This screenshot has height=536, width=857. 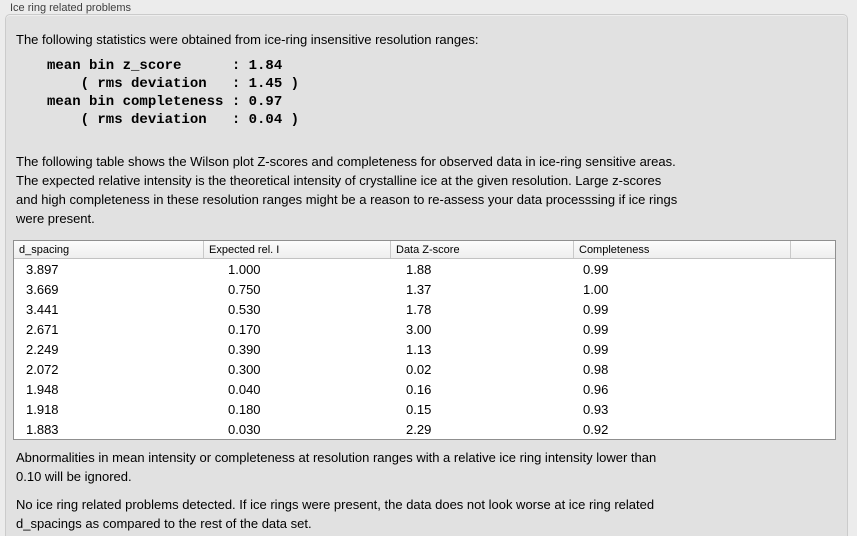 I want to click on column-header-d-spacing: d_spacing, so click(x=109, y=249).